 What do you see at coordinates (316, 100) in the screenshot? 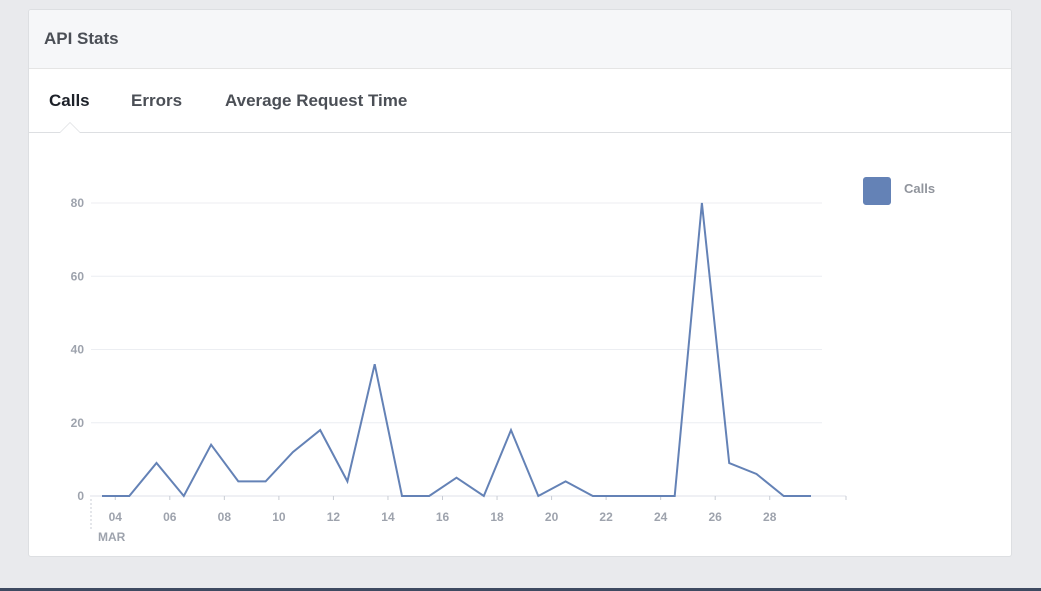
I see `tab-average-request-time: Average Request Time` at bounding box center [316, 100].